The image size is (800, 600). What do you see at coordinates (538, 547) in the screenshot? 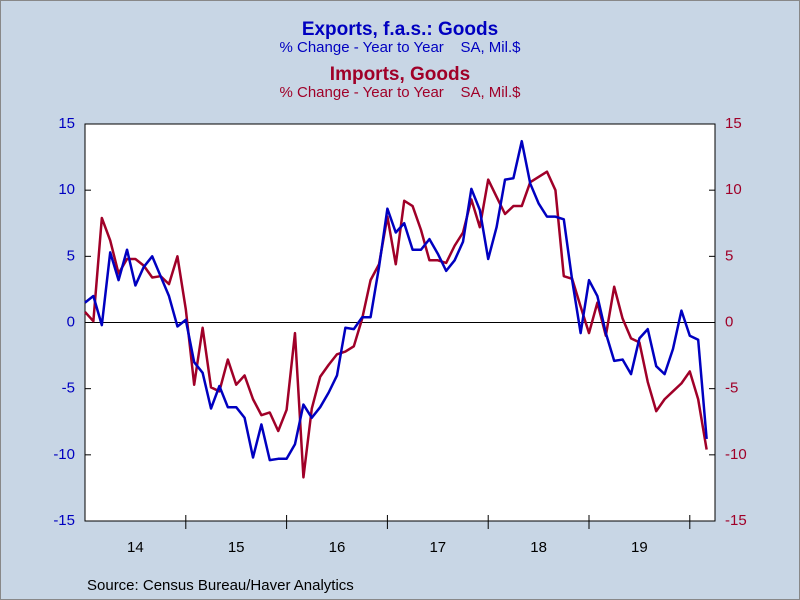
I see `x-tick-label: 18` at bounding box center [538, 547].